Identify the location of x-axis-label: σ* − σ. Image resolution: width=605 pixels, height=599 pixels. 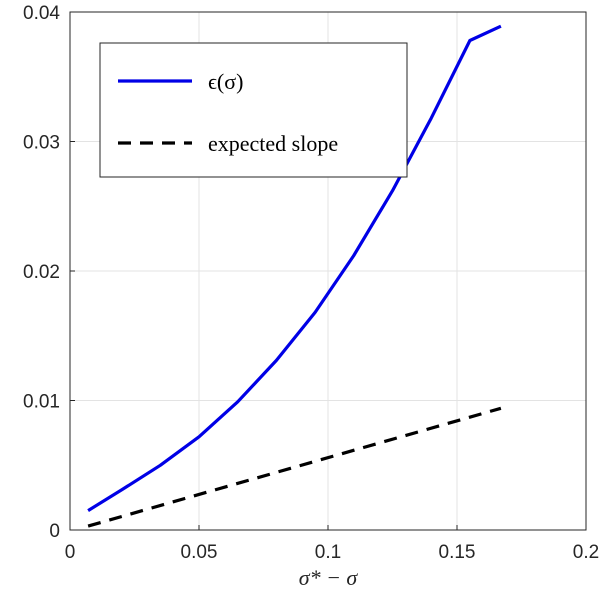
(329, 577).